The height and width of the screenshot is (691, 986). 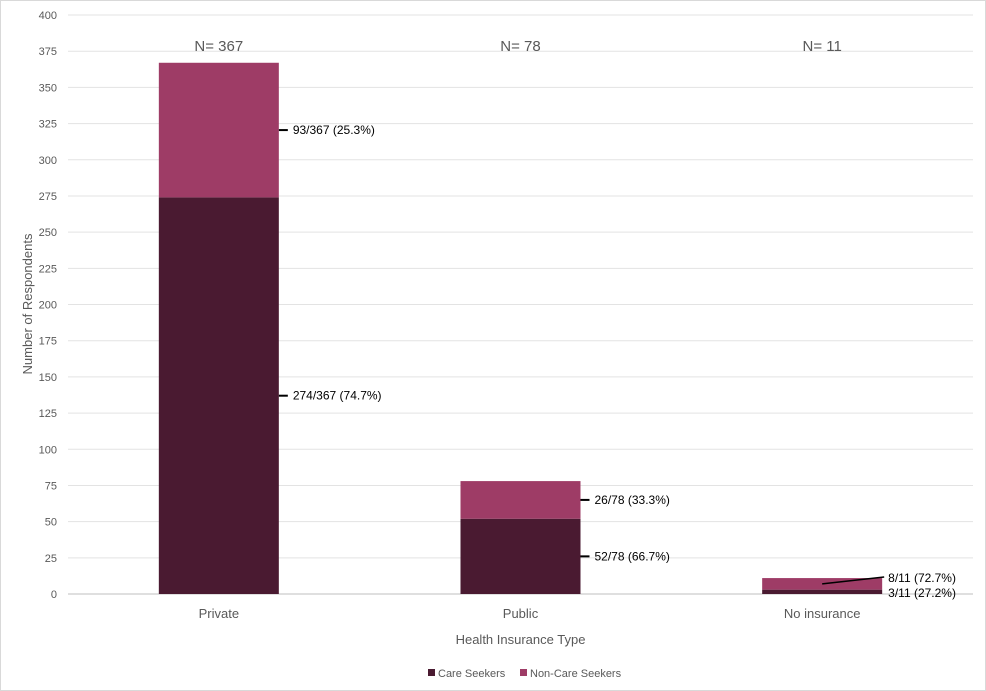 What do you see at coordinates (48, 161) in the screenshot?
I see `y-tick-label: 300` at bounding box center [48, 161].